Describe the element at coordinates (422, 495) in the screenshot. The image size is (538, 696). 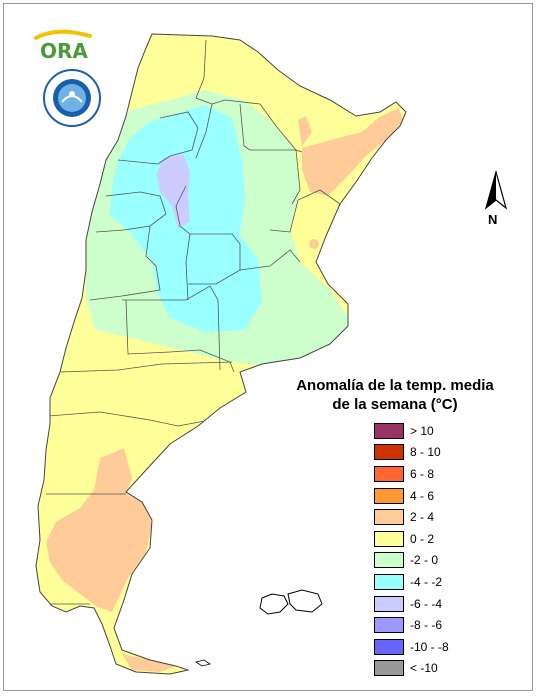
I see `legend-label: 4 - 6` at that location.